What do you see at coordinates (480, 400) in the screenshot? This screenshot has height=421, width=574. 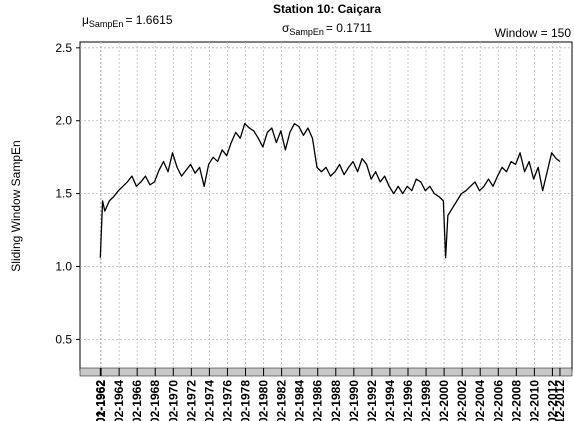 I see `x-tick-label: 02-2004` at bounding box center [480, 400].